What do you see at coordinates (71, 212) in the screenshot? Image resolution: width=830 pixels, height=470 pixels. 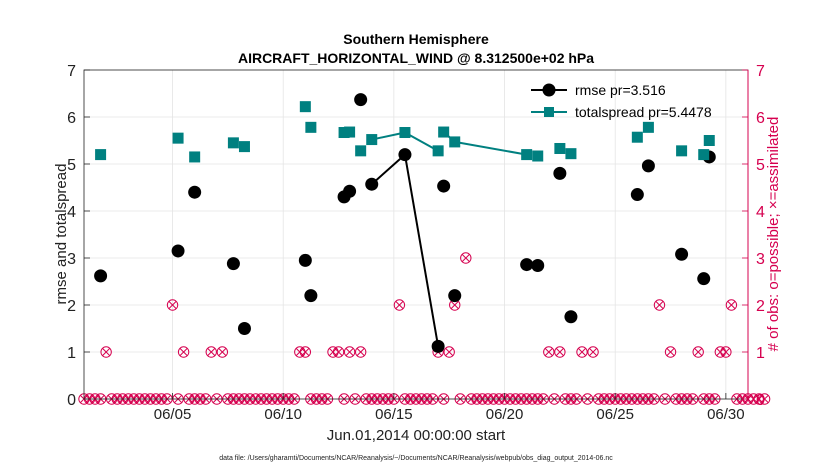 I see `y-tick-label-left: 4` at bounding box center [71, 212].